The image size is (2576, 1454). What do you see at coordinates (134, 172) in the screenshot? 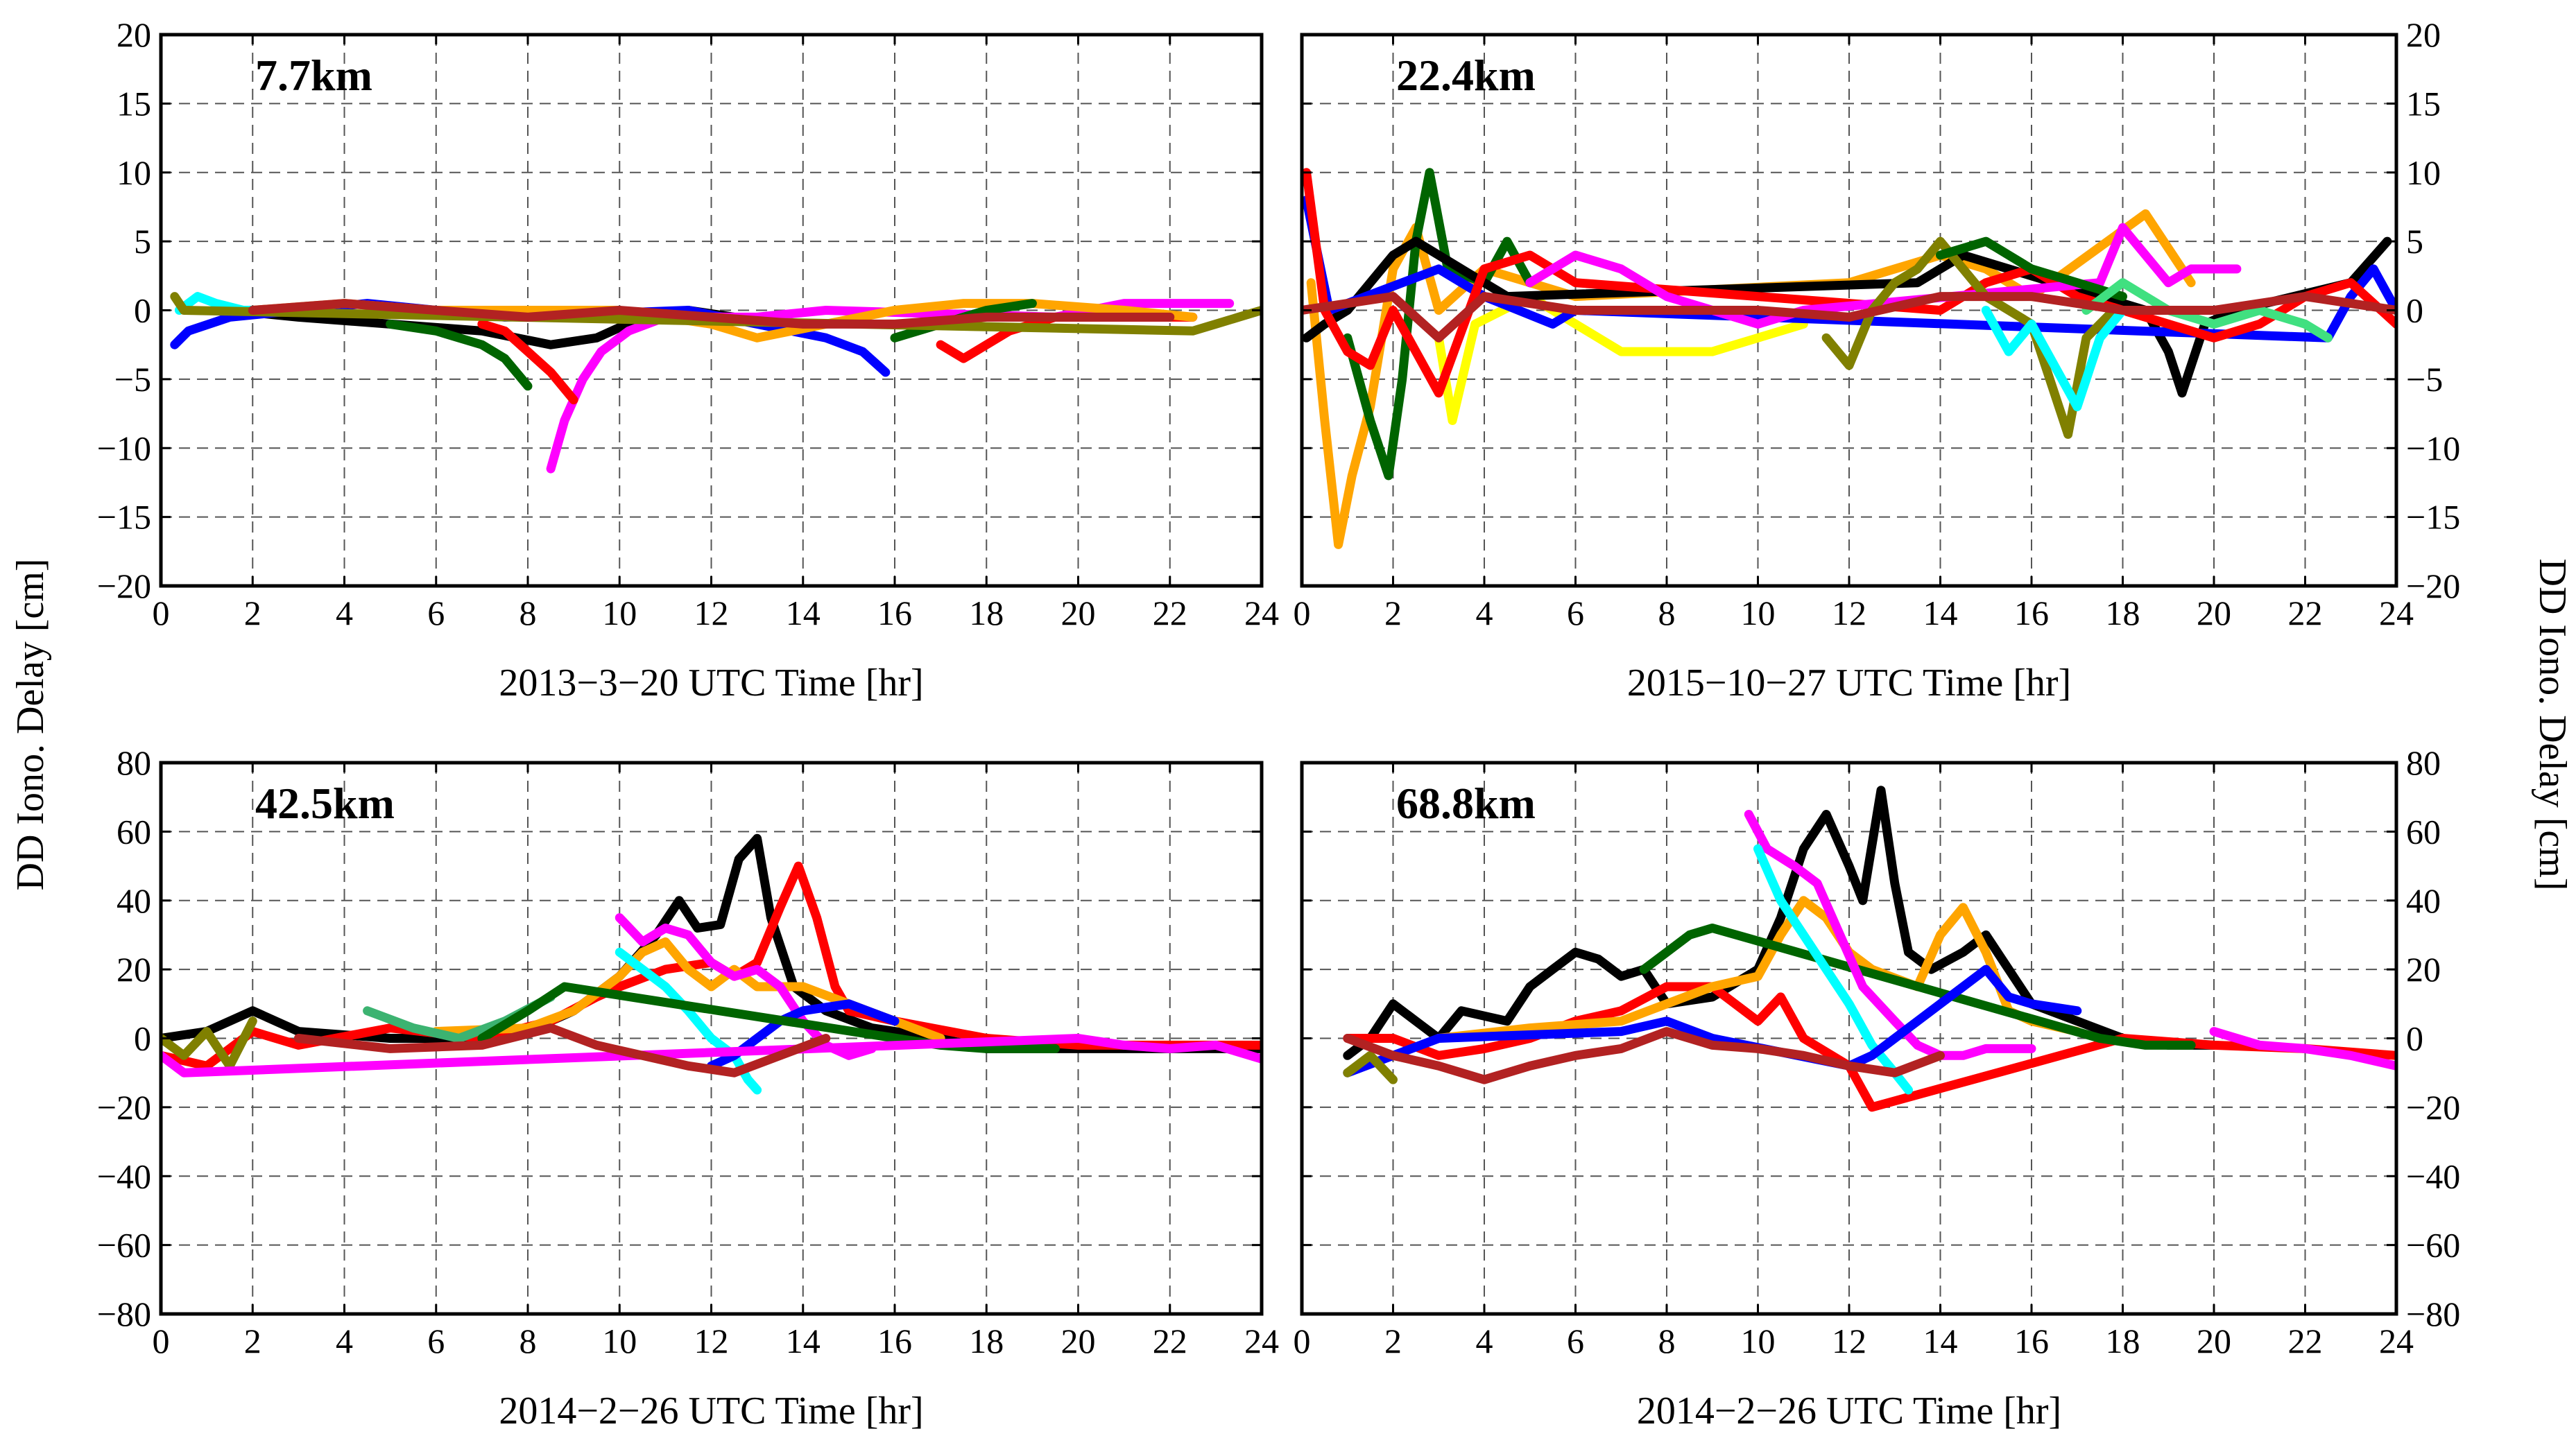
I see `y-tick-label: 10` at bounding box center [134, 172].